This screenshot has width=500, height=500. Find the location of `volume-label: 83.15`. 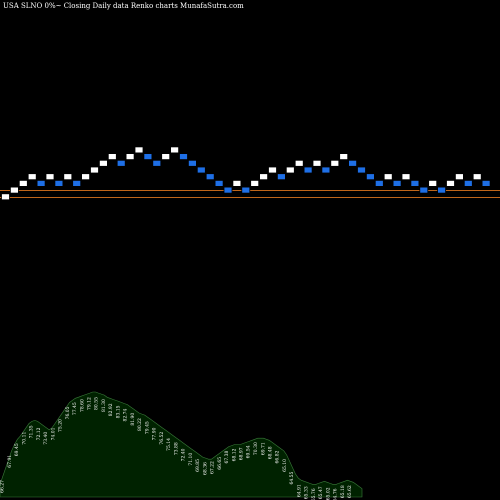

volume-label: 83.15 is located at coordinates (119, 411).